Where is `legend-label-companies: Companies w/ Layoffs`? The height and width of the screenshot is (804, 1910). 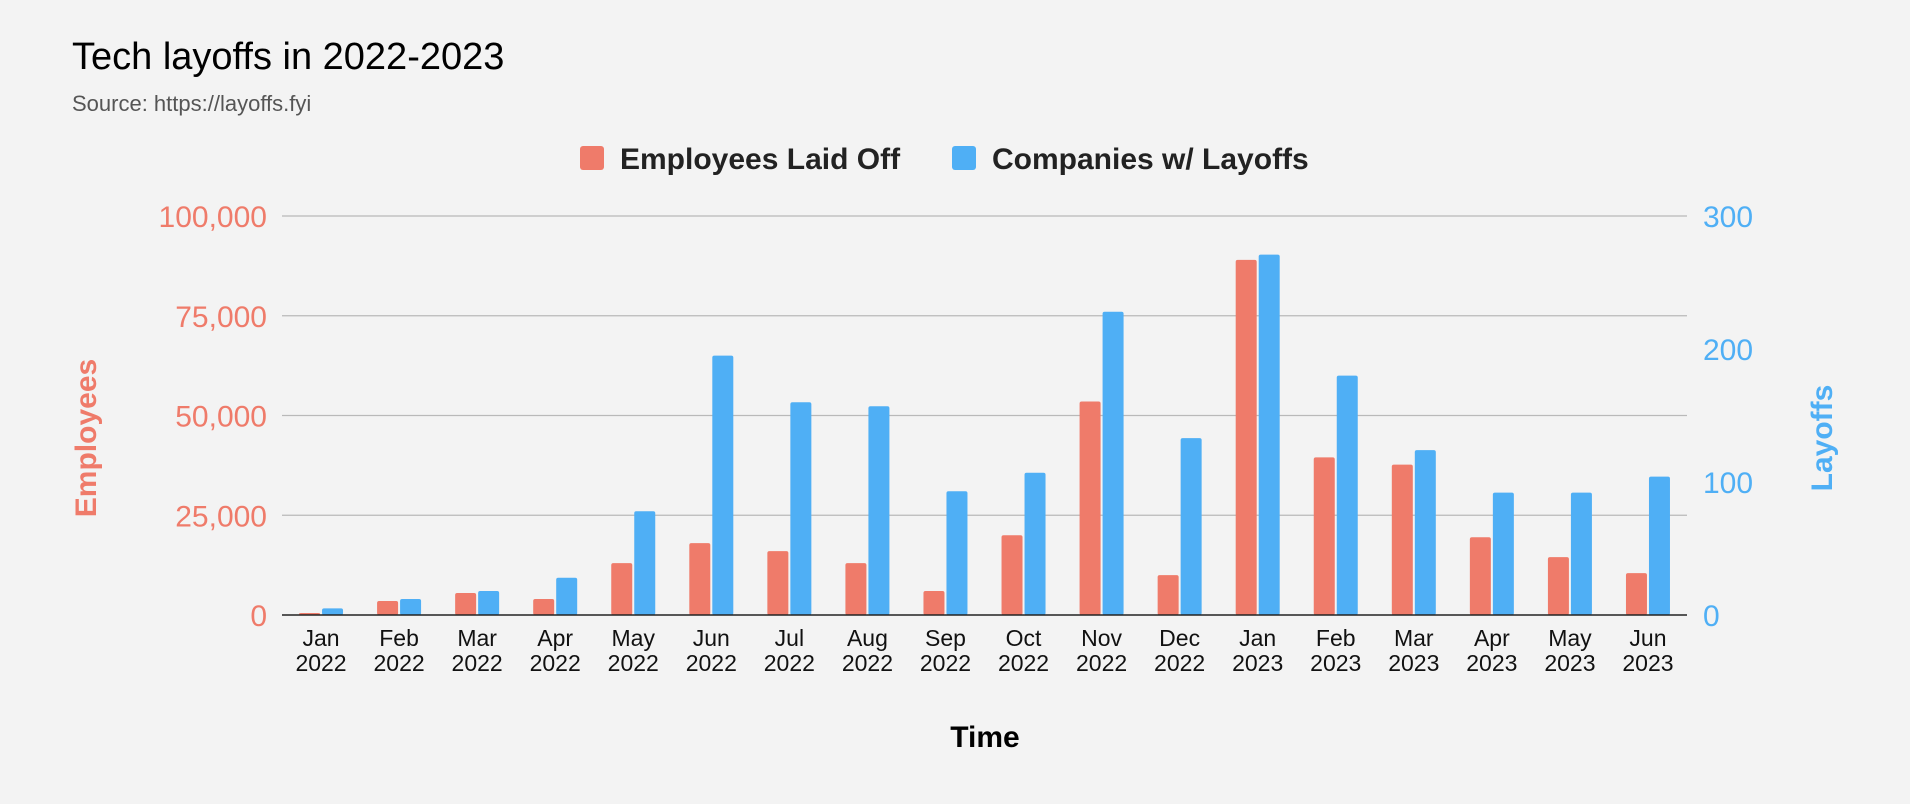 legend-label-companies: Companies w/ Layoffs is located at coordinates (1150, 159).